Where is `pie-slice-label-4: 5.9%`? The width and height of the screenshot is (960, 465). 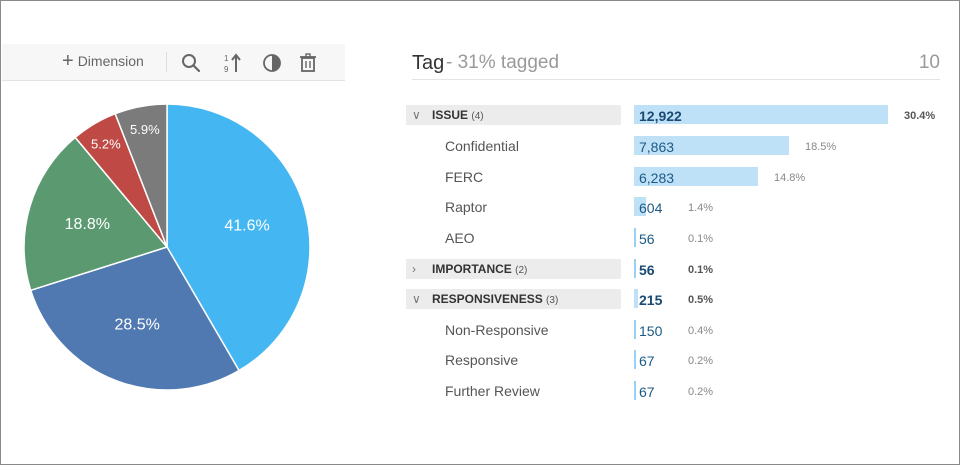
pie-slice-label-4: 5.9% is located at coordinates (145, 129).